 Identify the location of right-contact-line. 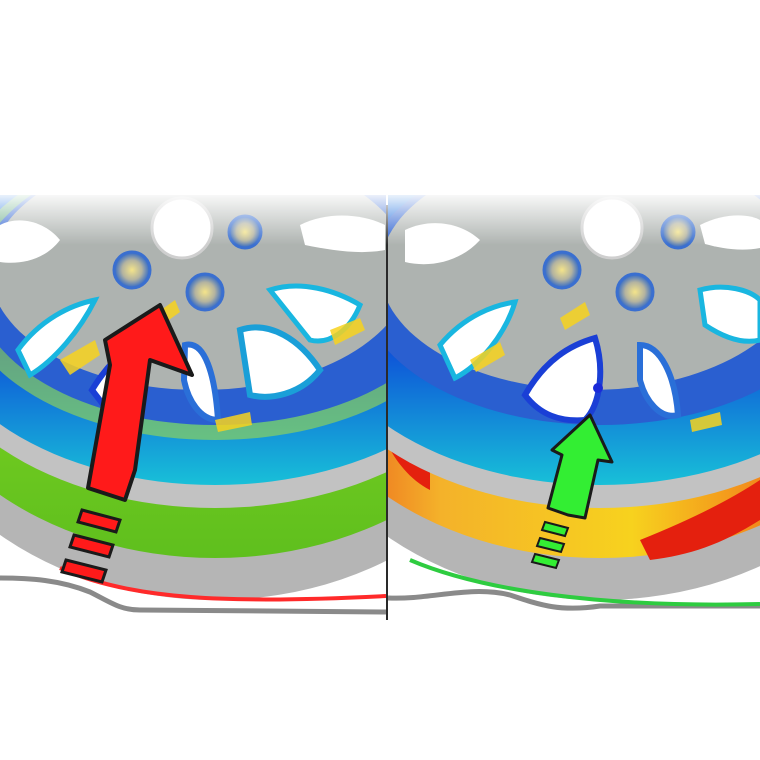
(584, 582).